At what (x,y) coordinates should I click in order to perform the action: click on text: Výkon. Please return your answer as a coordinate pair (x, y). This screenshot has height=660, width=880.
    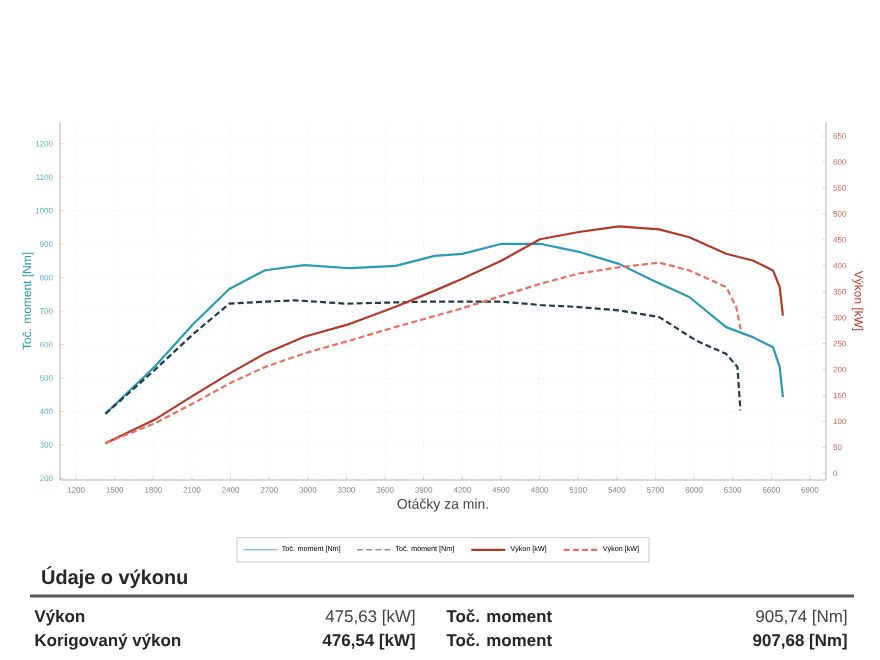
    Looking at the image, I should click on (59, 617).